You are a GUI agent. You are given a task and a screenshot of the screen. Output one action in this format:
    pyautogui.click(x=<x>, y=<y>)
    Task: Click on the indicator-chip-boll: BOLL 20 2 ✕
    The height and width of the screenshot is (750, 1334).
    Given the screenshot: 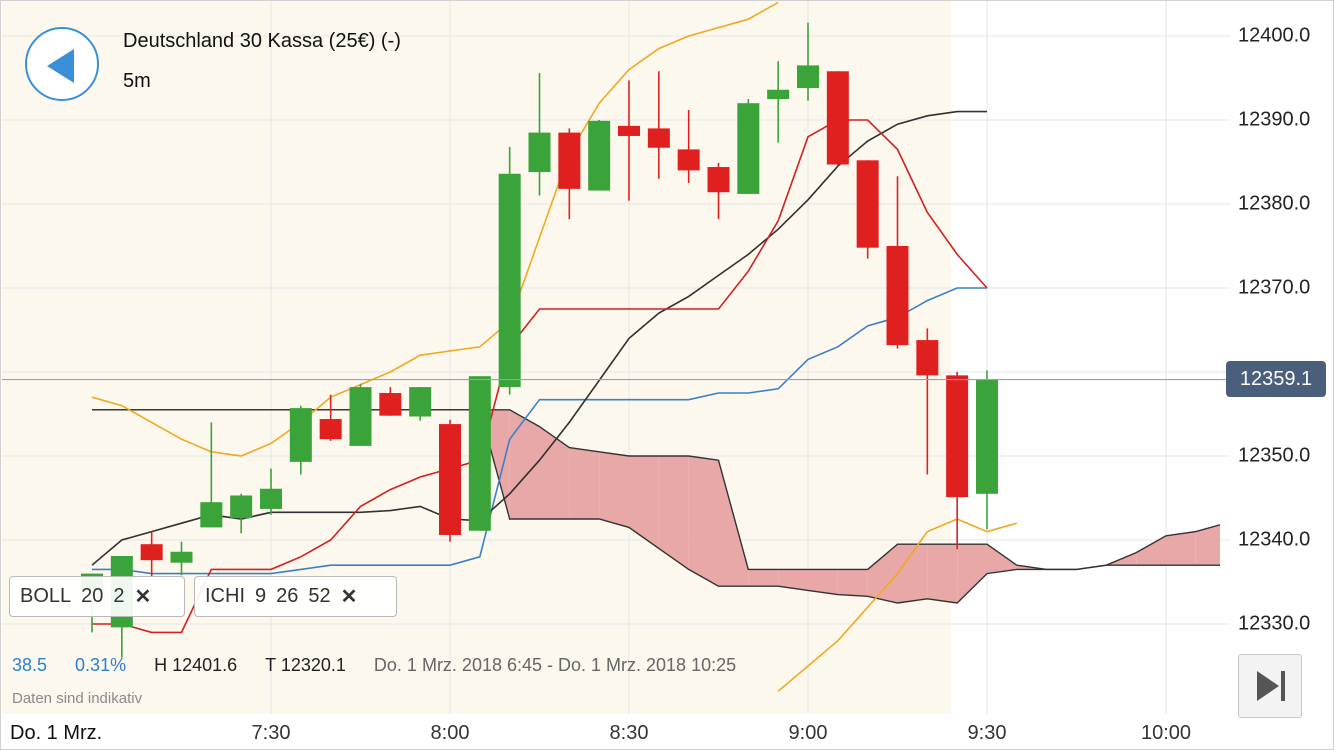 What is the action you would take?
    pyautogui.click(x=97, y=596)
    